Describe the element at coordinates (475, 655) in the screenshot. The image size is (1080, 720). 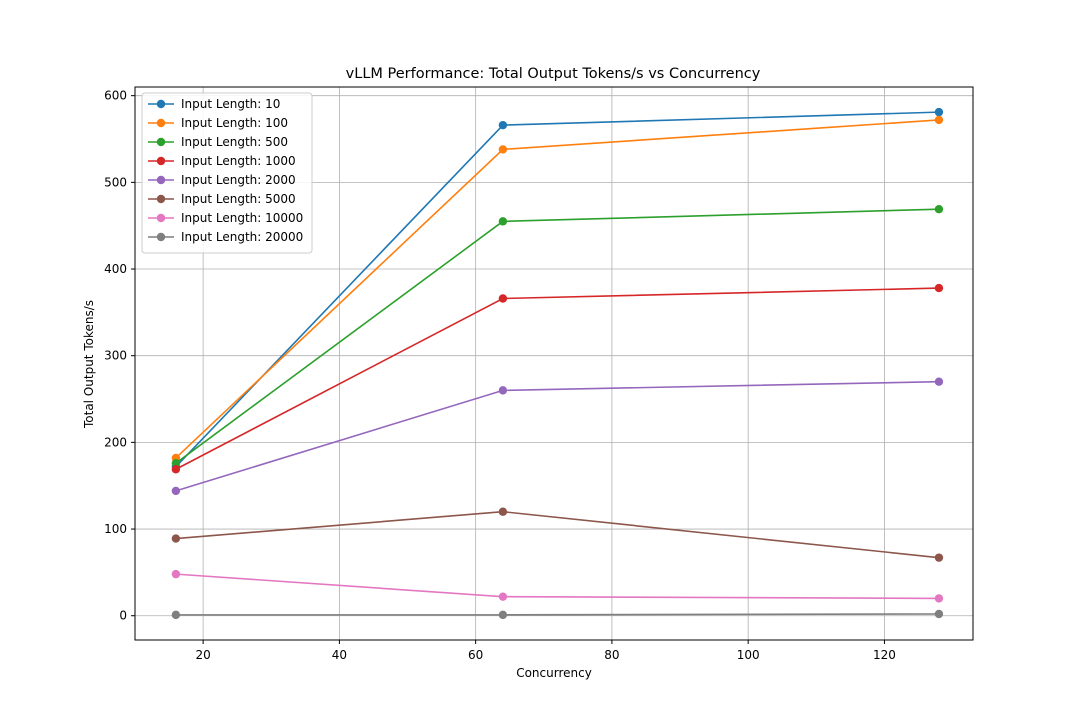
I see `x-tick-label: 60` at that location.